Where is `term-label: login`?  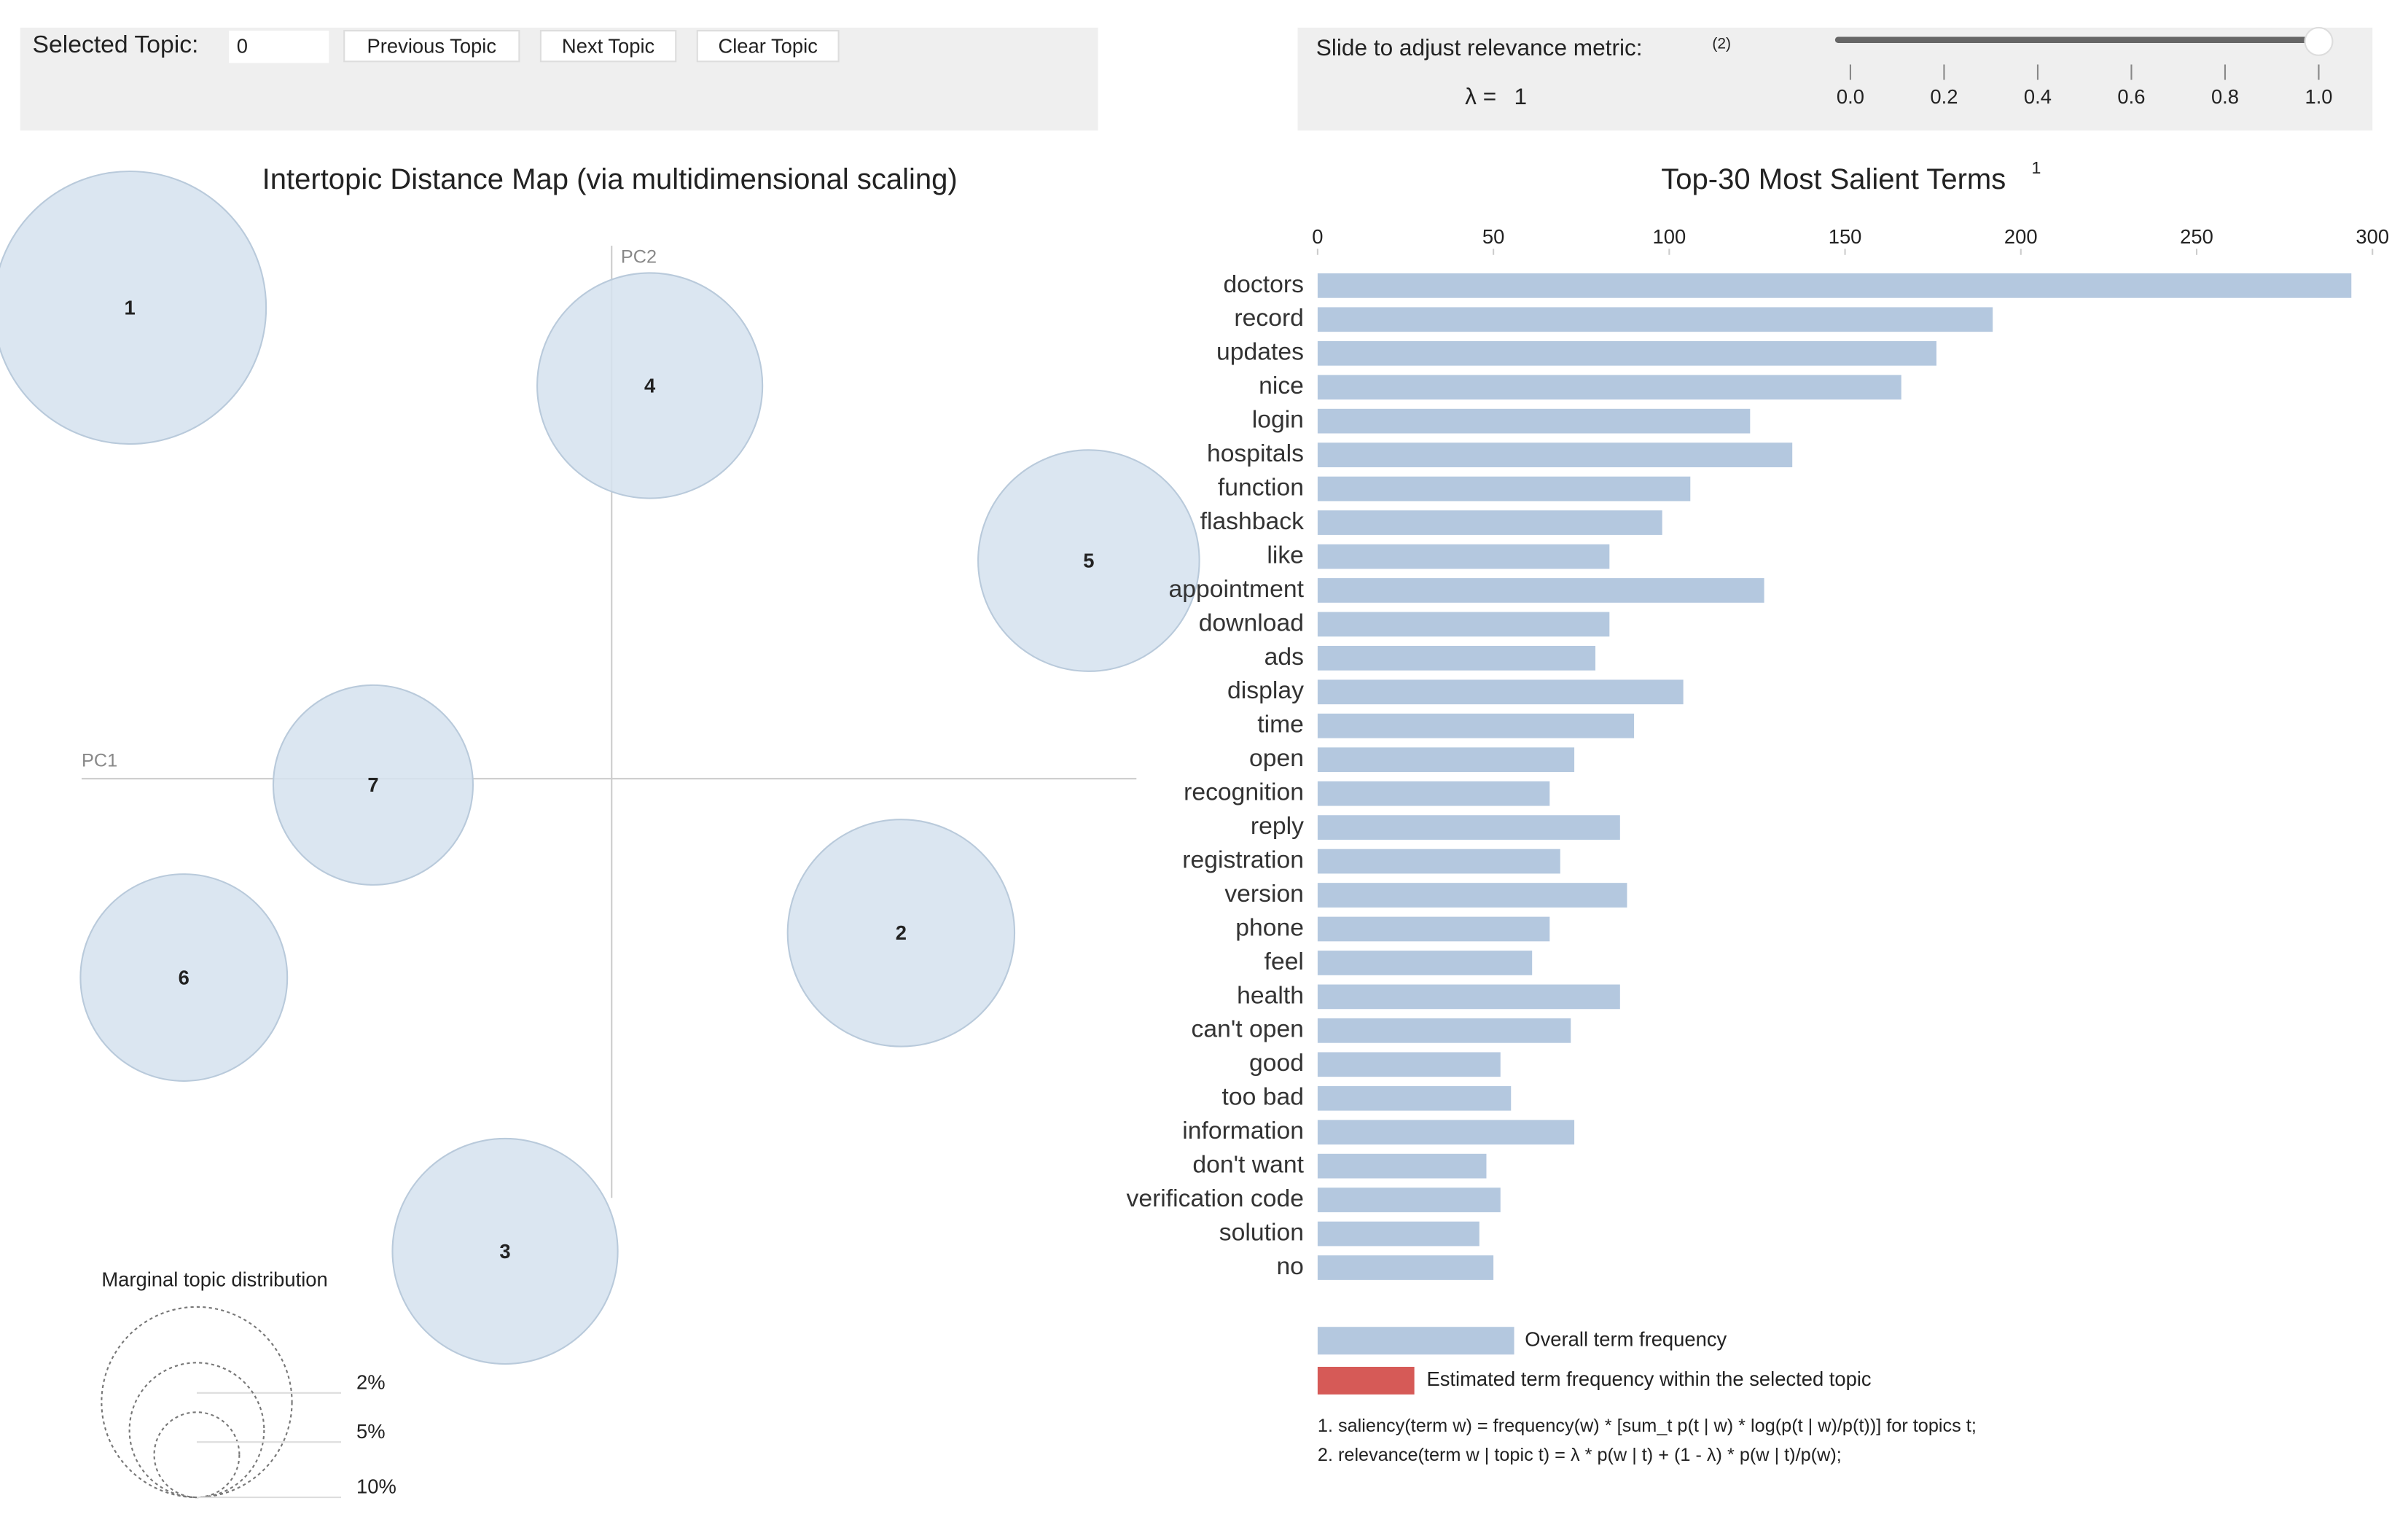
term-label: login is located at coordinates (1278, 420).